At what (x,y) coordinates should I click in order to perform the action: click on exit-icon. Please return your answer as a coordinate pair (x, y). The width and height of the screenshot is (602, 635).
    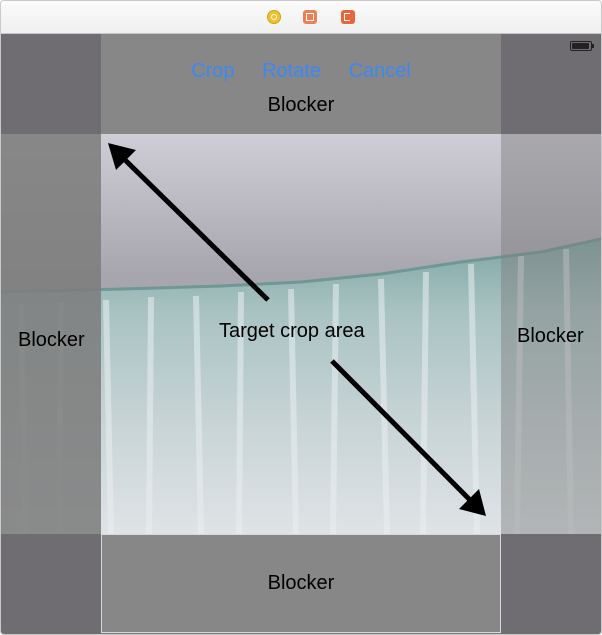
    Looking at the image, I should click on (348, 17).